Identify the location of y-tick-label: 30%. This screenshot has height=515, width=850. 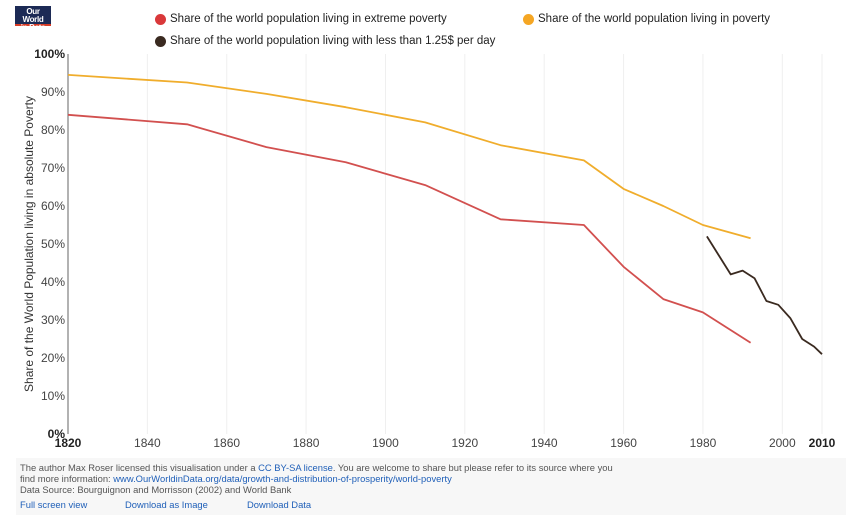
(53, 320).